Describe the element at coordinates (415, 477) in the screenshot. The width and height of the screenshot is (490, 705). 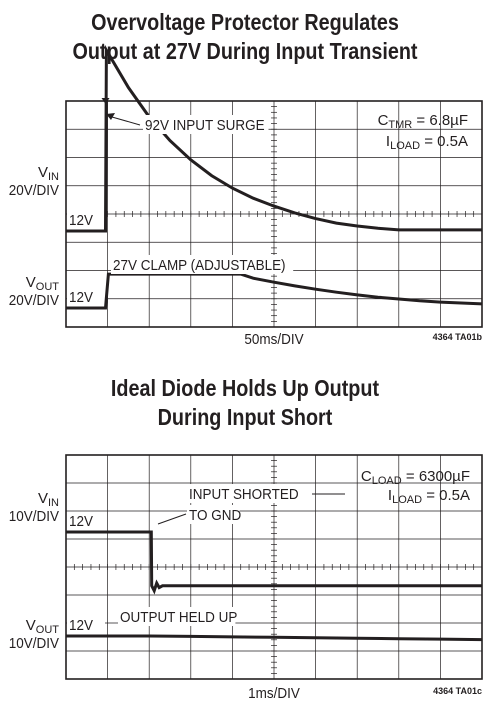
I see `condition-0: CLOAD = 6300µF` at that location.